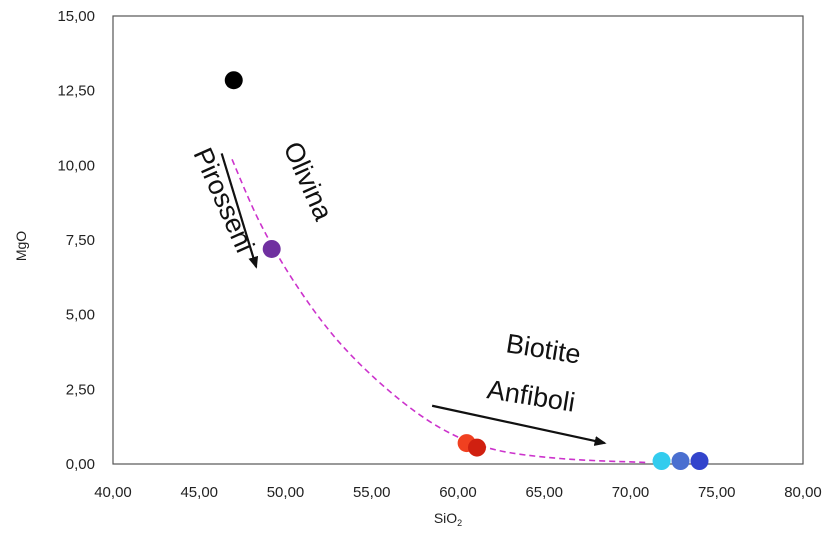 Image resolution: width=831 pixels, height=543 pixels. What do you see at coordinates (113, 492) in the screenshot?
I see `x-tick-label: 40,00` at bounding box center [113, 492].